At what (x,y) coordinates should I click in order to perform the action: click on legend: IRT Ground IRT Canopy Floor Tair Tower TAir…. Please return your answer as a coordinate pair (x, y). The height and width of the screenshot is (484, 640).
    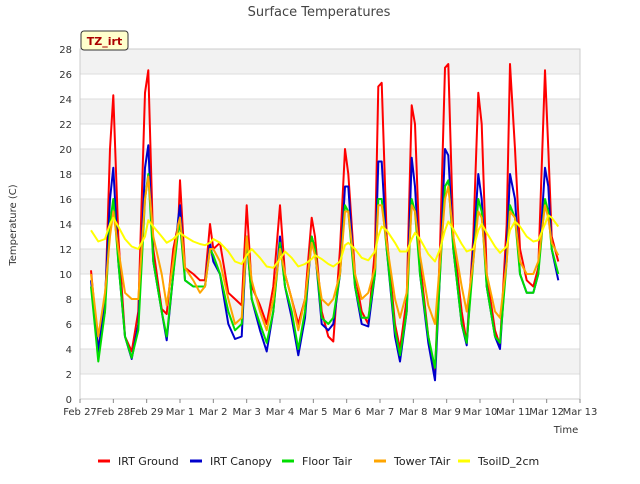
    Looking at the image, I should click on (318, 461).